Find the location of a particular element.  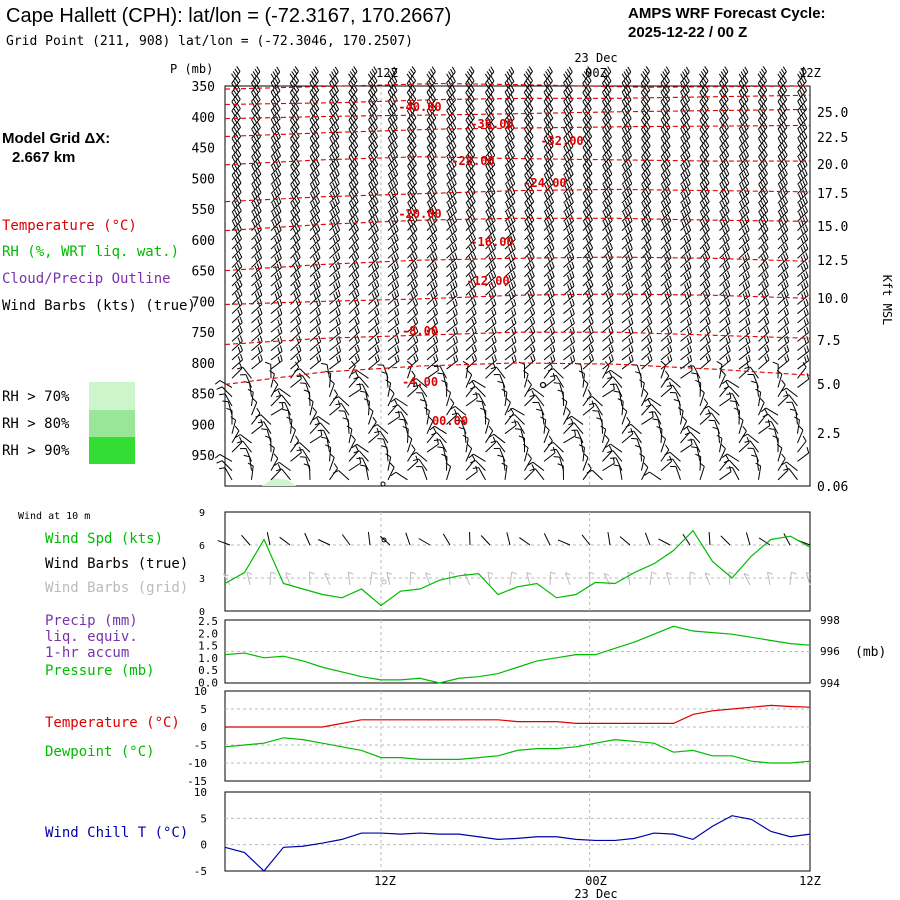

pressure-tick-label: 750 is located at coordinates (203, 333).